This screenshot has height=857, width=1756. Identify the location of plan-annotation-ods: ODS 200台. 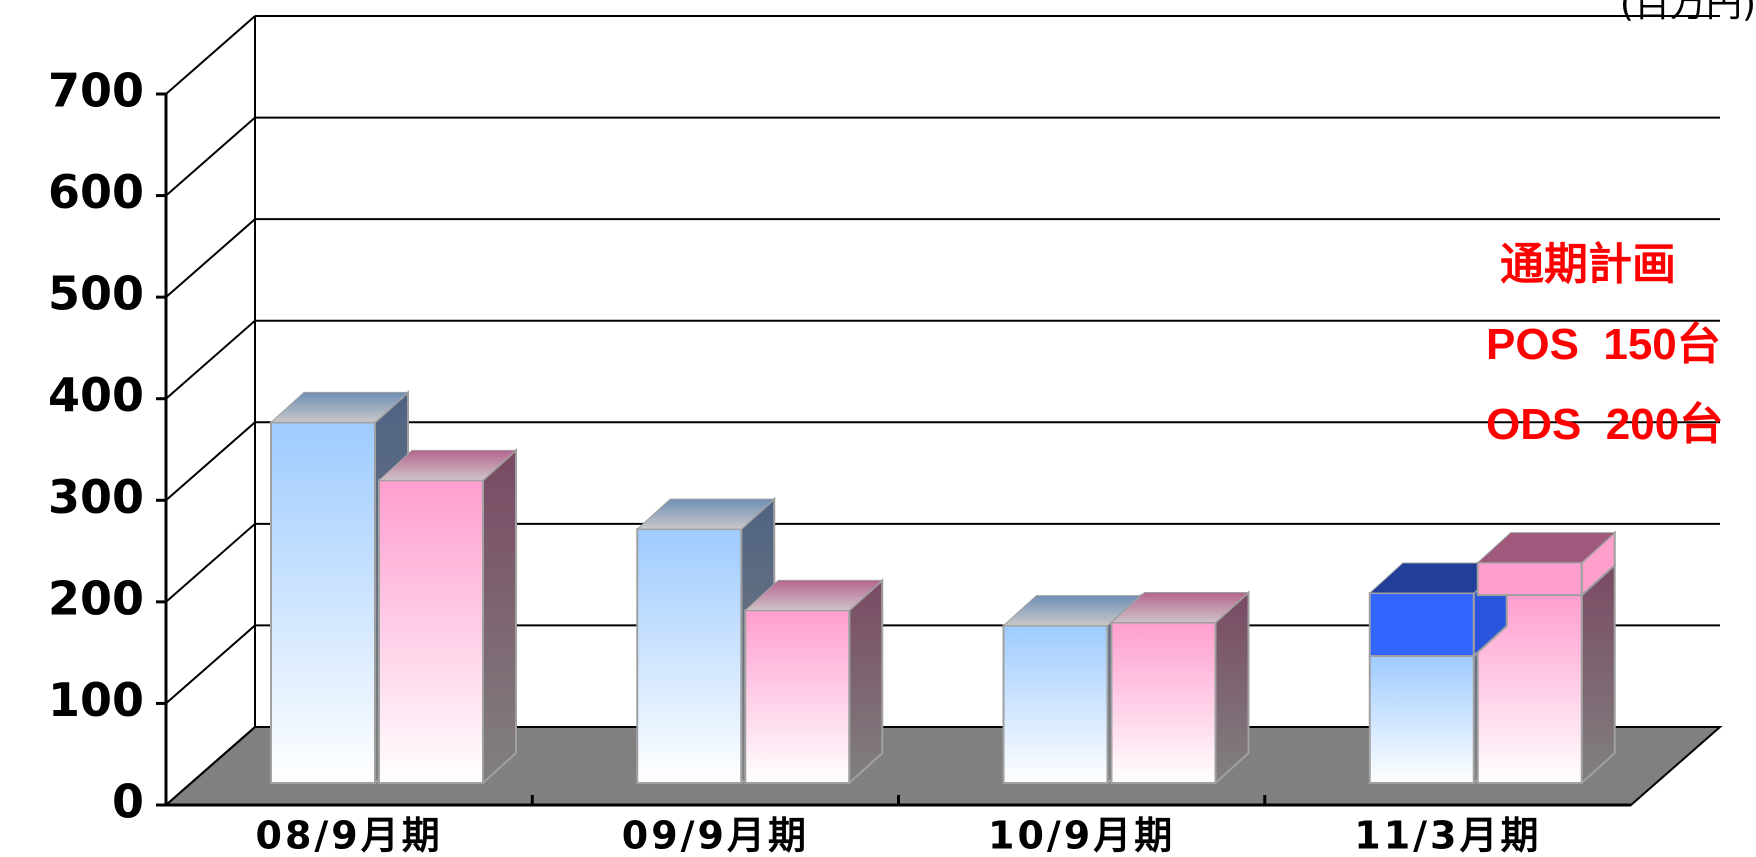
(1605, 424).